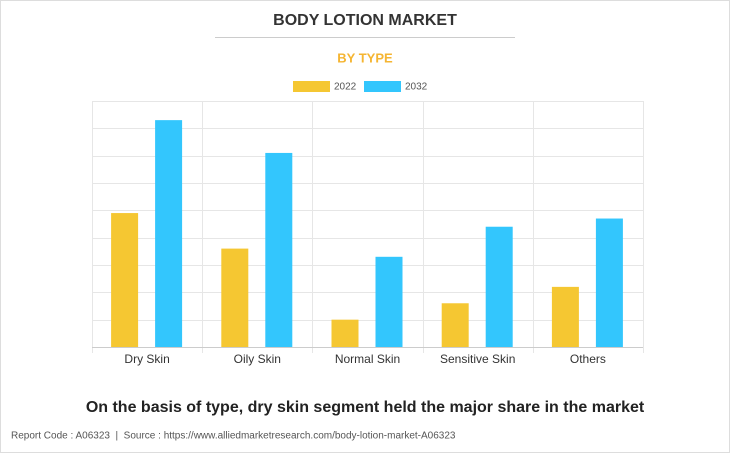 This screenshot has height=453, width=730. I want to click on x-tick-label: Others, so click(588, 359).